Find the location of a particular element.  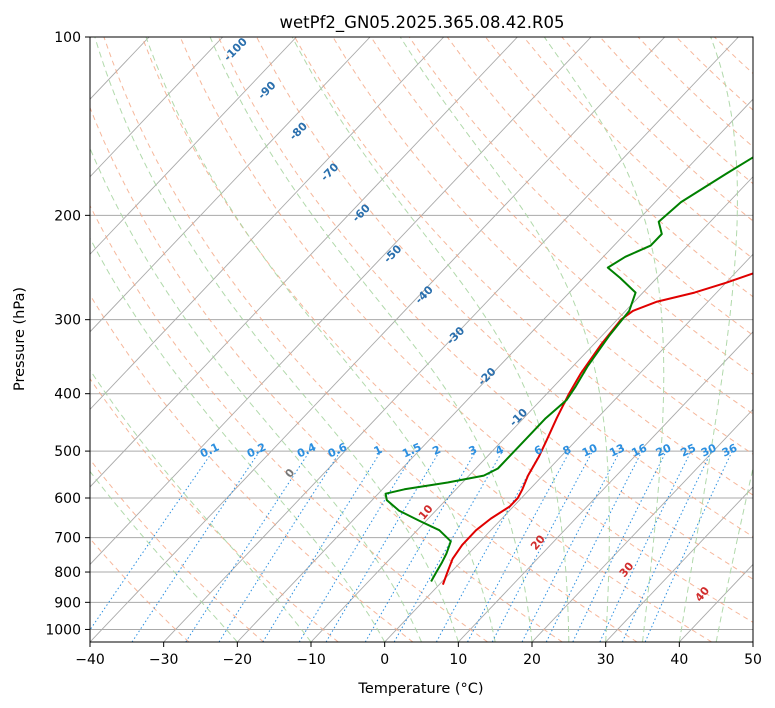

y-tick-label: 200 is located at coordinates (67, 216).